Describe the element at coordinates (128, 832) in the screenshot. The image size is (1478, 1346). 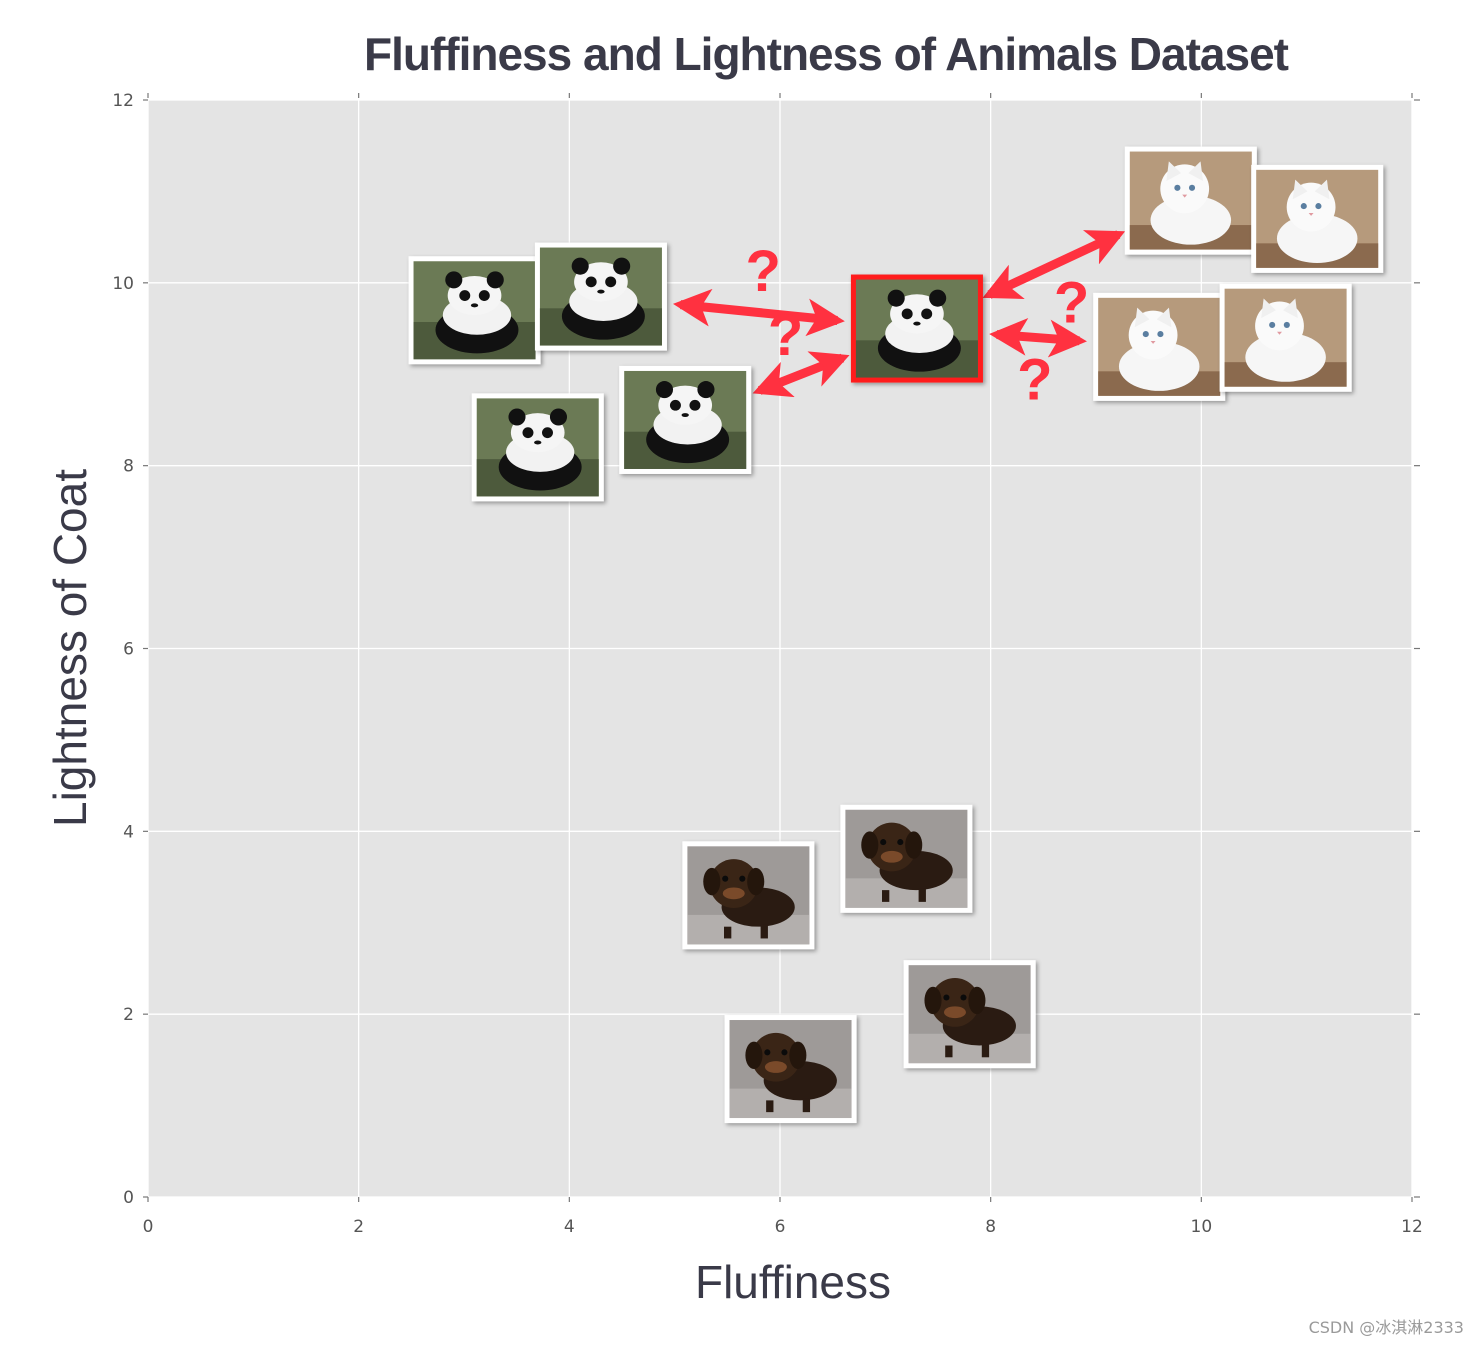
I see `y-tick-label: 4` at that location.